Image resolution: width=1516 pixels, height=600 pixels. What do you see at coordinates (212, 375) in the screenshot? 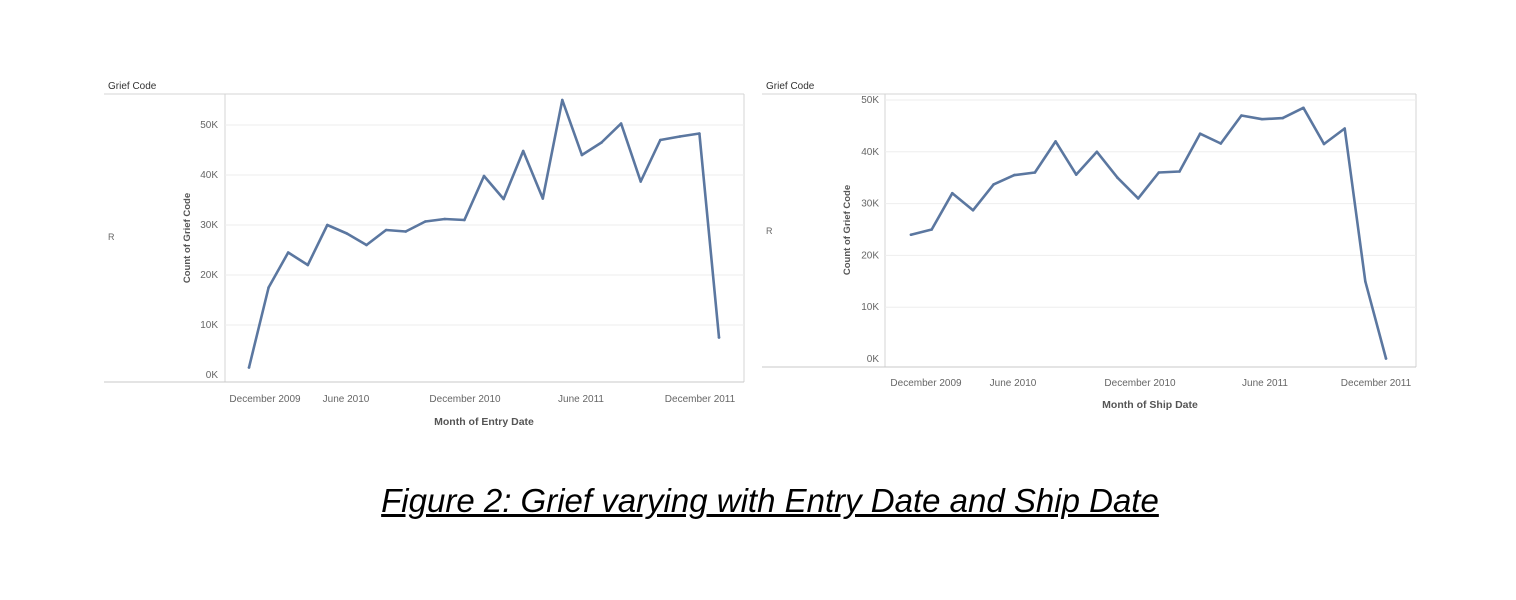
I see `chart1-y-tick-label: 0K` at bounding box center [212, 375].